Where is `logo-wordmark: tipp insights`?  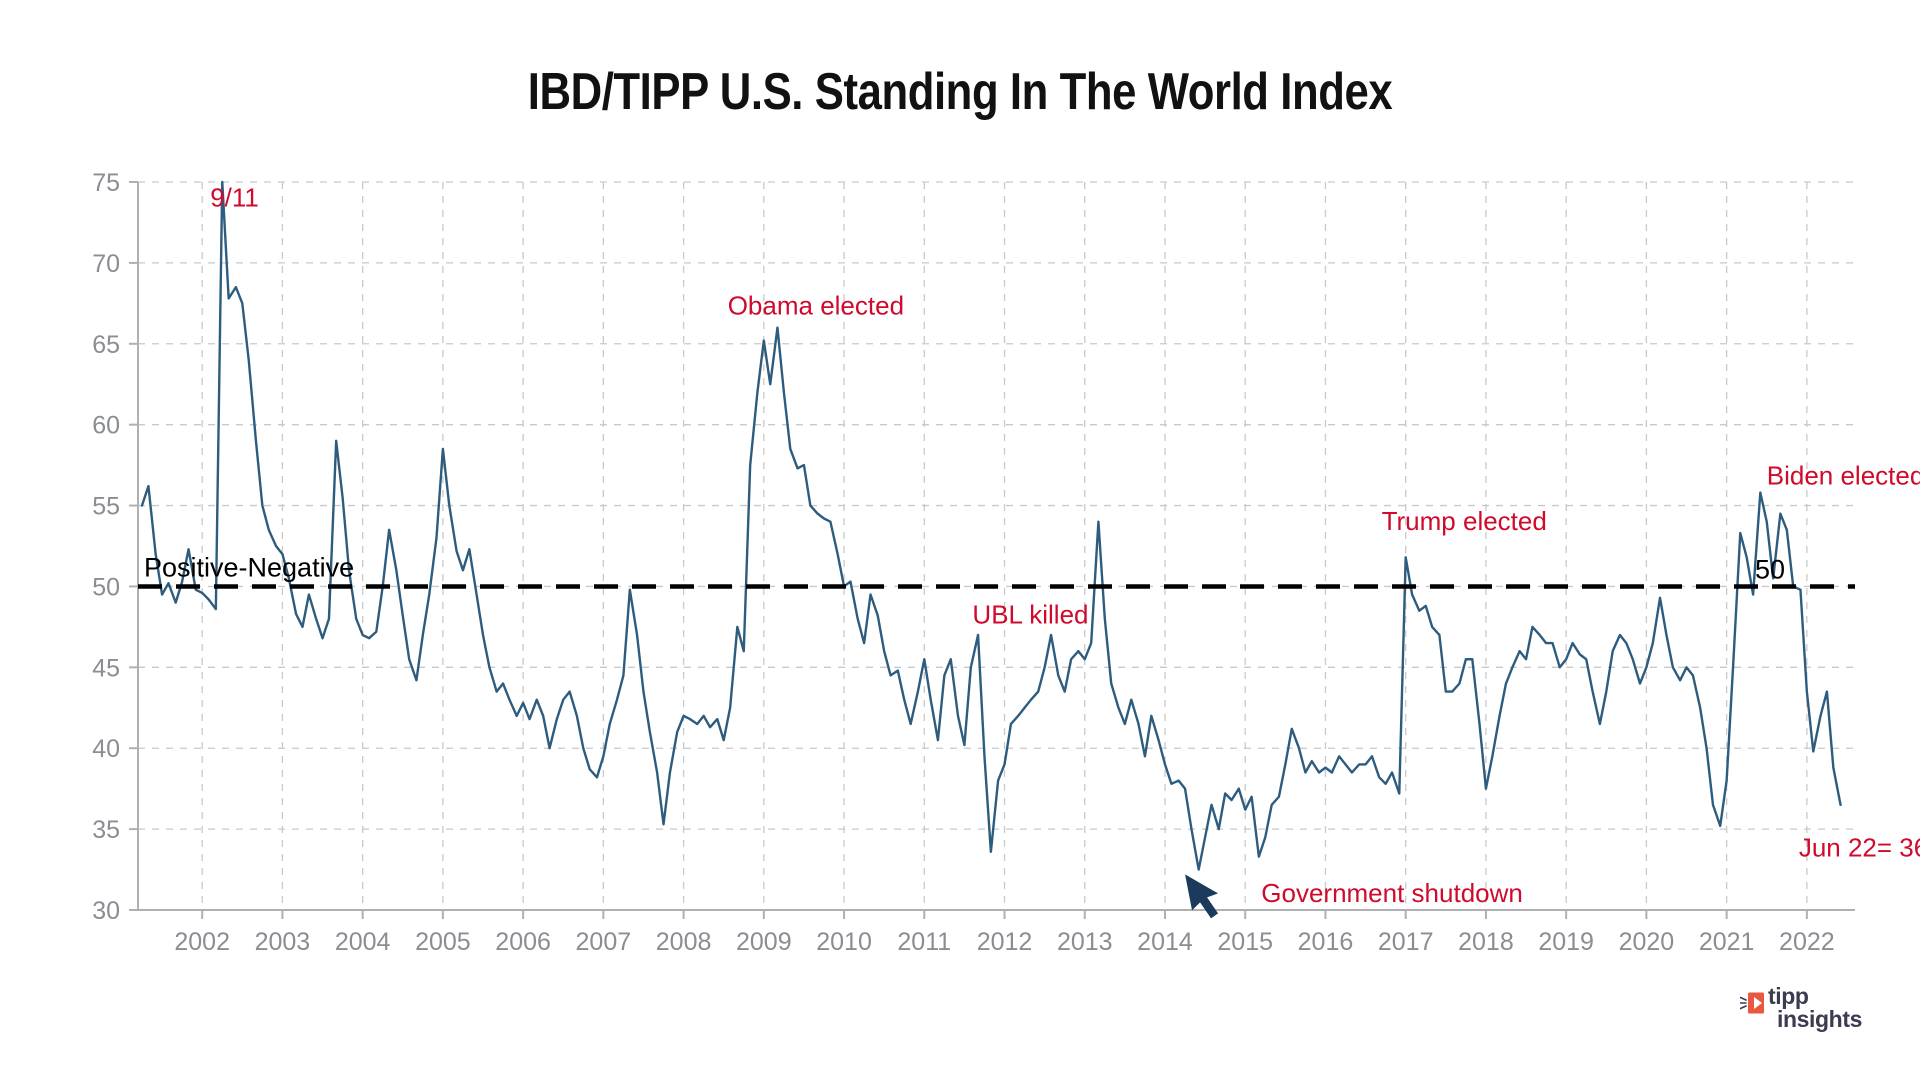
logo-wordmark: tipp insights is located at coordinates (1815, 1008).